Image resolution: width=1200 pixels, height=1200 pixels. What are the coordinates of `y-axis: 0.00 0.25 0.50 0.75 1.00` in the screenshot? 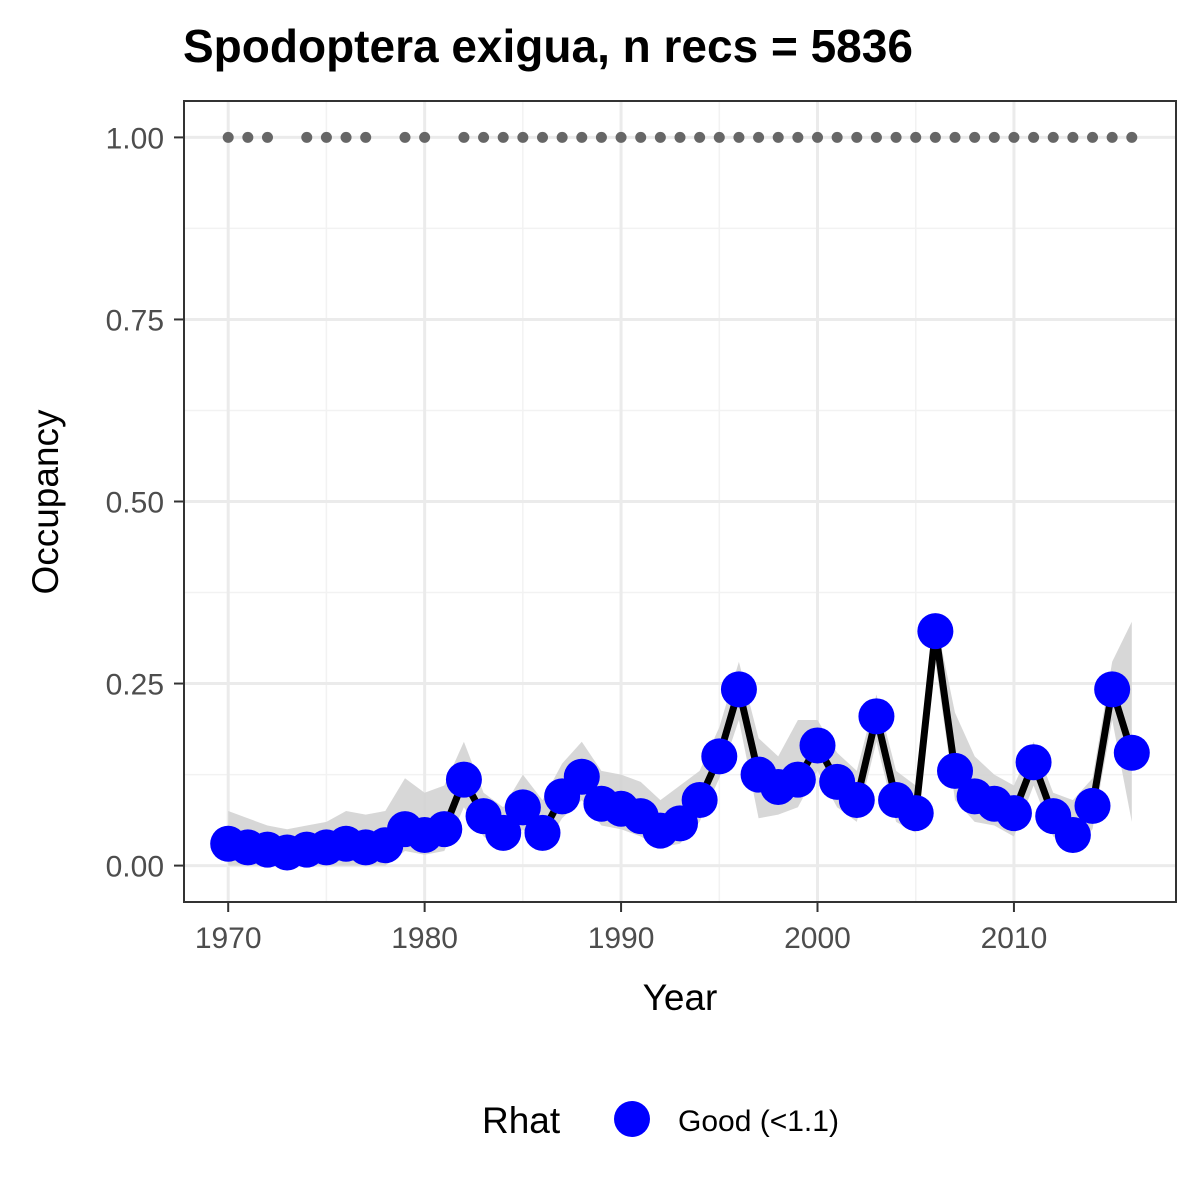 It's located at (145, 503).